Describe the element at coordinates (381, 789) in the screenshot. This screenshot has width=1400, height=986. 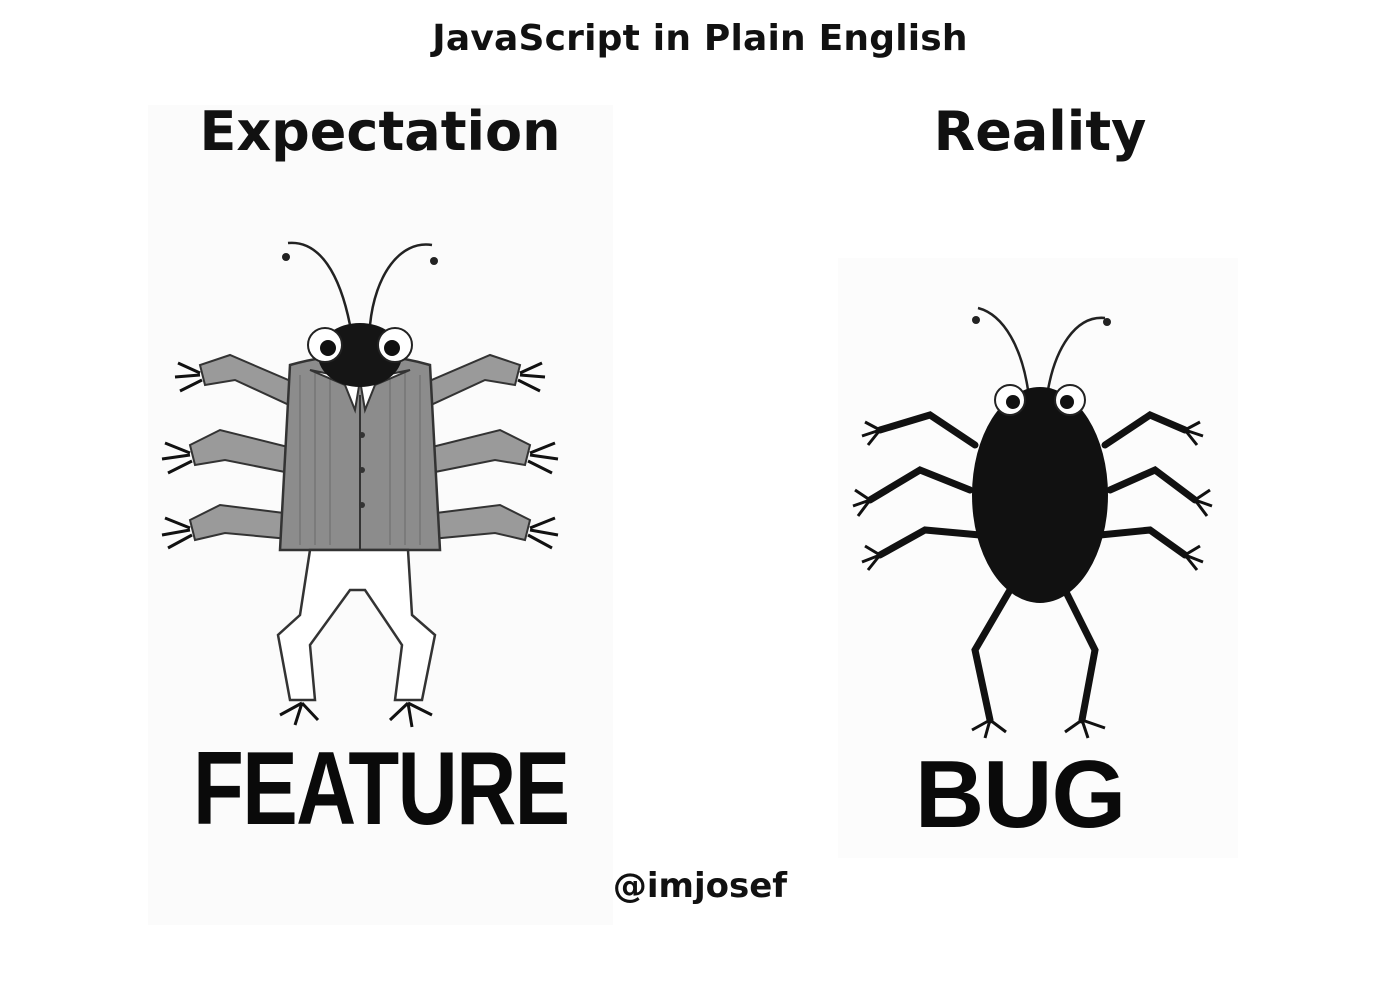
I see `feature-label: FEATURE` at that location.